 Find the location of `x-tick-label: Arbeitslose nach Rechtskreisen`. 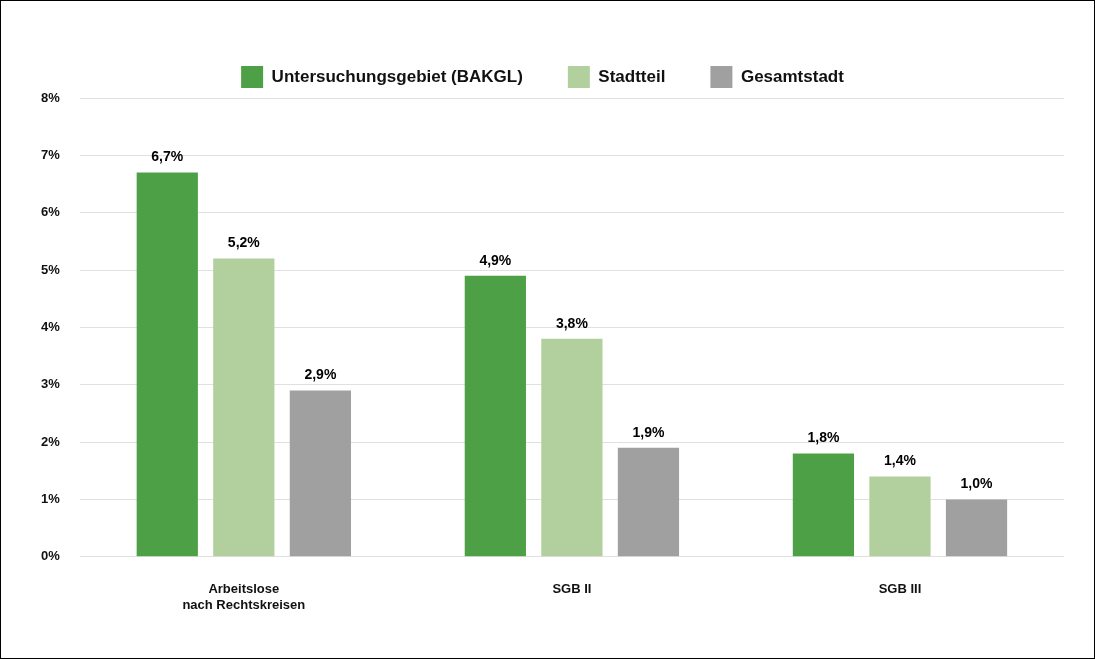

x-tick-label: Arbeitslose nach Rechtskreisen is located at coordinates (244, 596).